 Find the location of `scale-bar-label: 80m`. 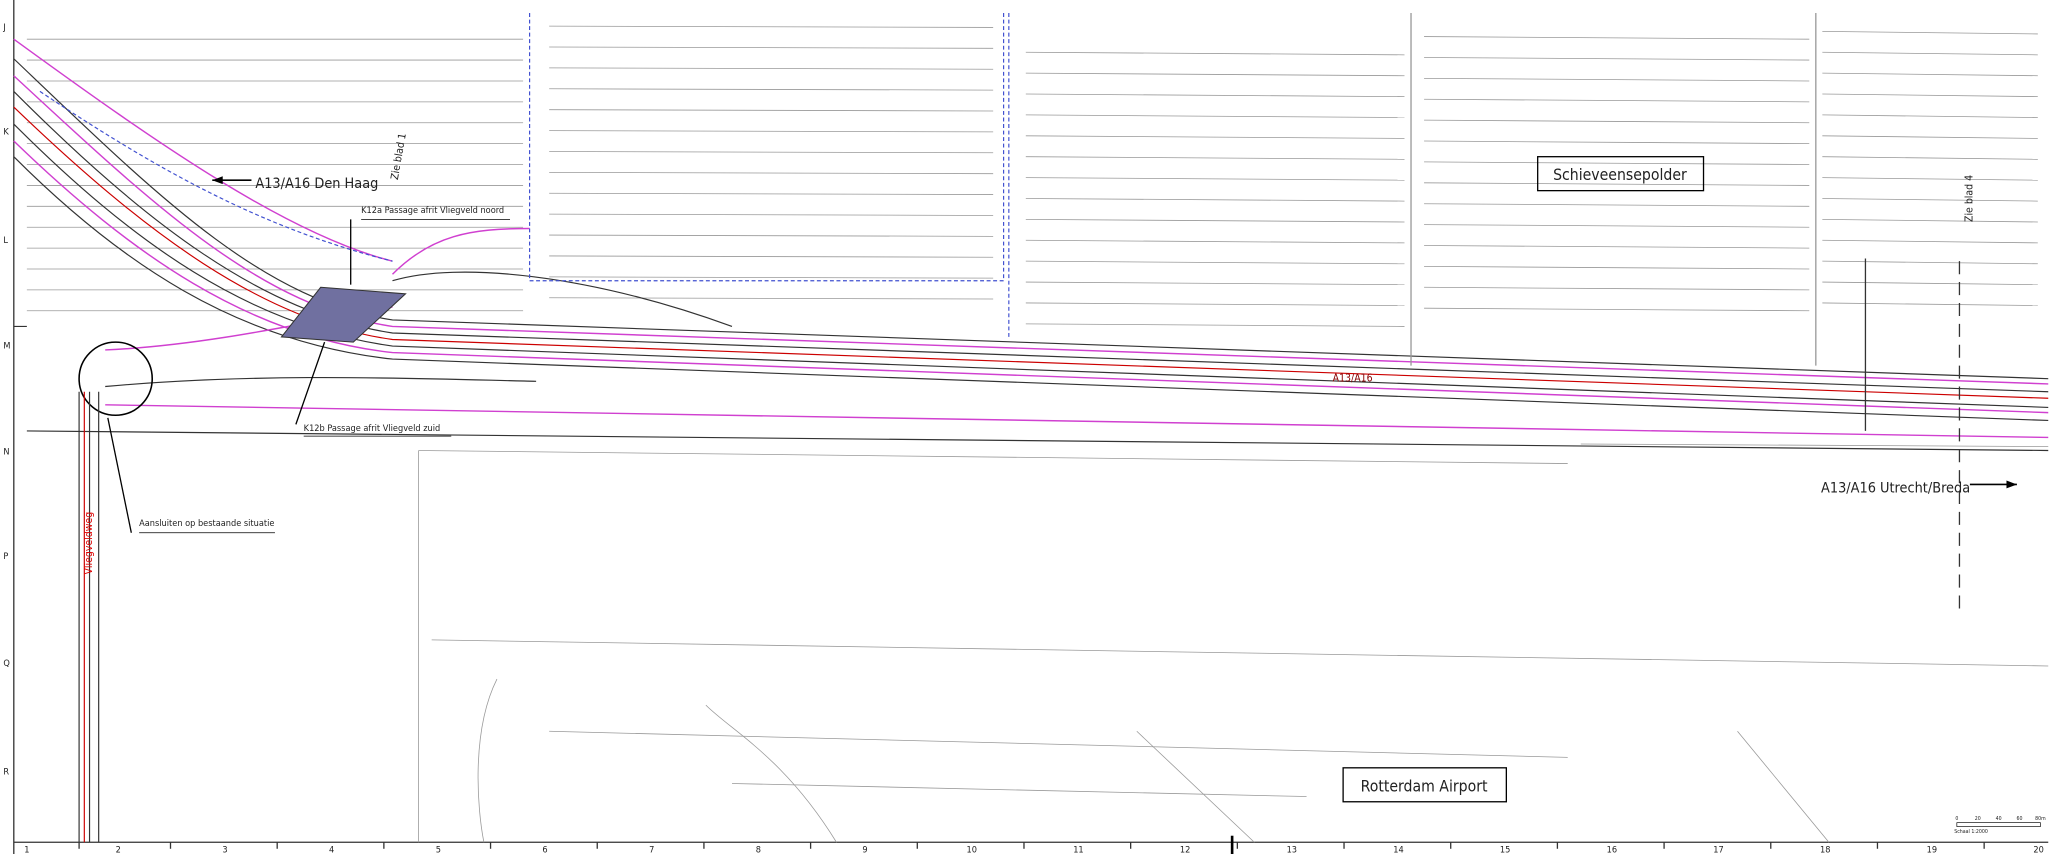

scale-bar-label: 80m is located at coordinates (2040, 819).